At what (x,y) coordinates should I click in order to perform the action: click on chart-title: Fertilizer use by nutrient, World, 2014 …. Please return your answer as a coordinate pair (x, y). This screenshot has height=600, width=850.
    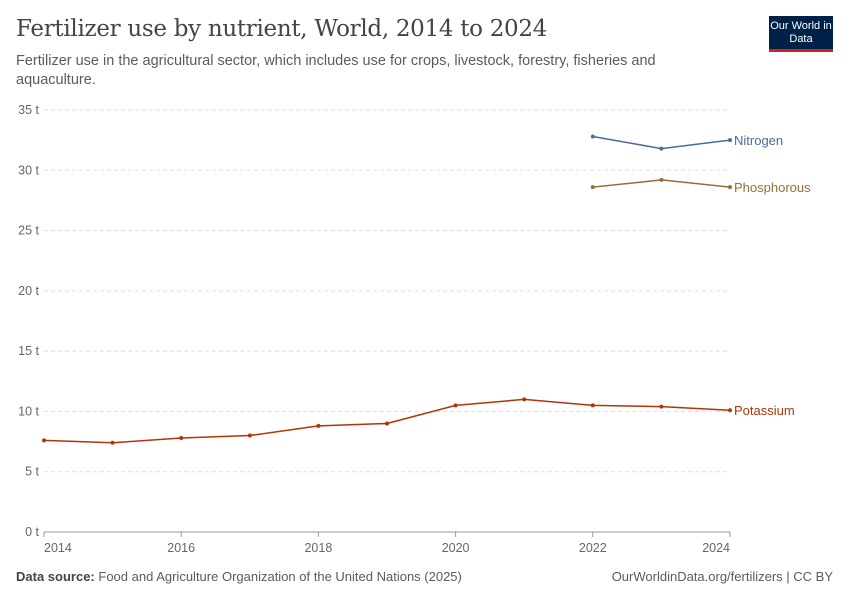
    Looking at the image, I should click on (282, 29).